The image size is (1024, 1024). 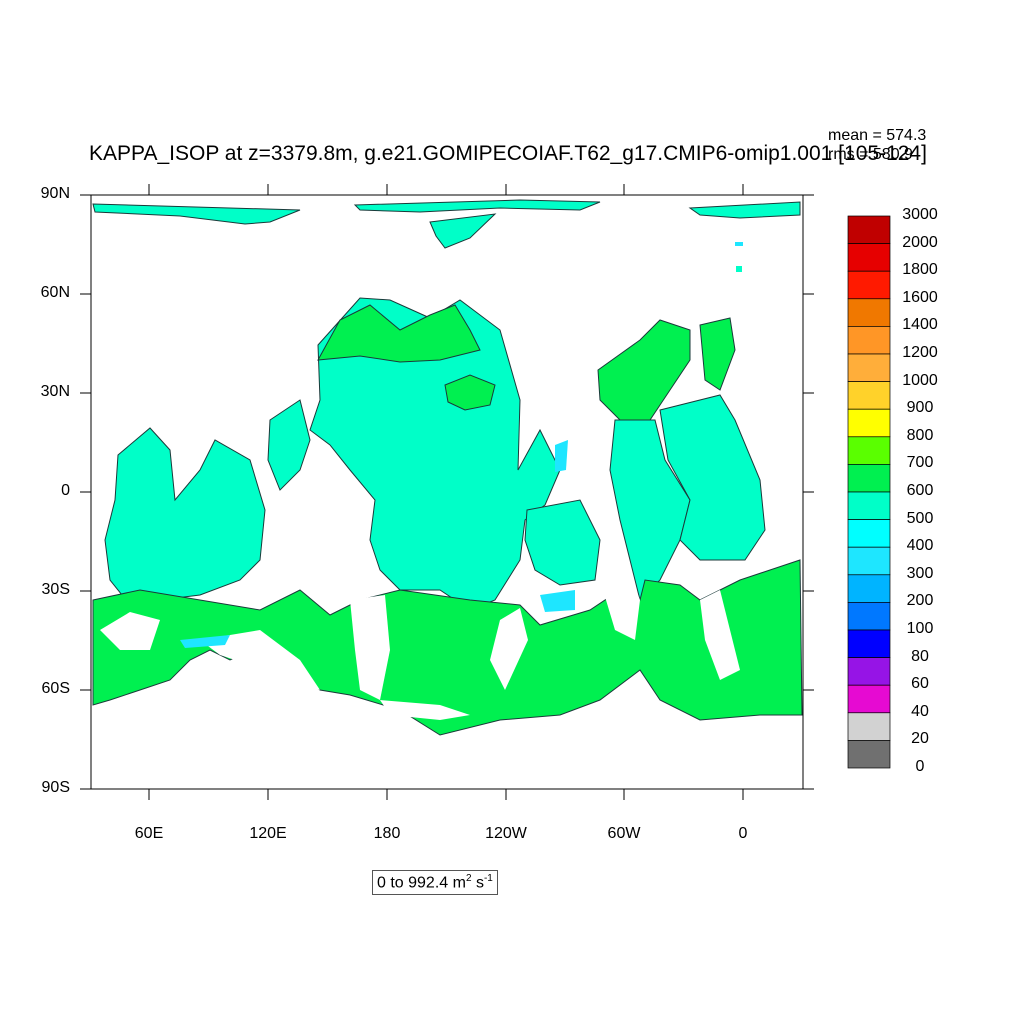 I want to click on mean-stat: mean = 574.3, so click(x=877, y=135).